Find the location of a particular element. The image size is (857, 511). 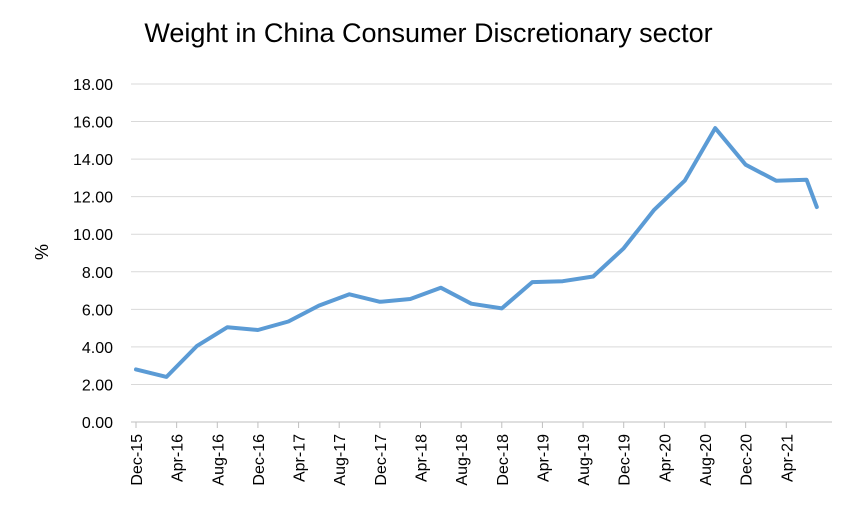

x-tick-label: Aug-16 is located at coordinates (218, 460).